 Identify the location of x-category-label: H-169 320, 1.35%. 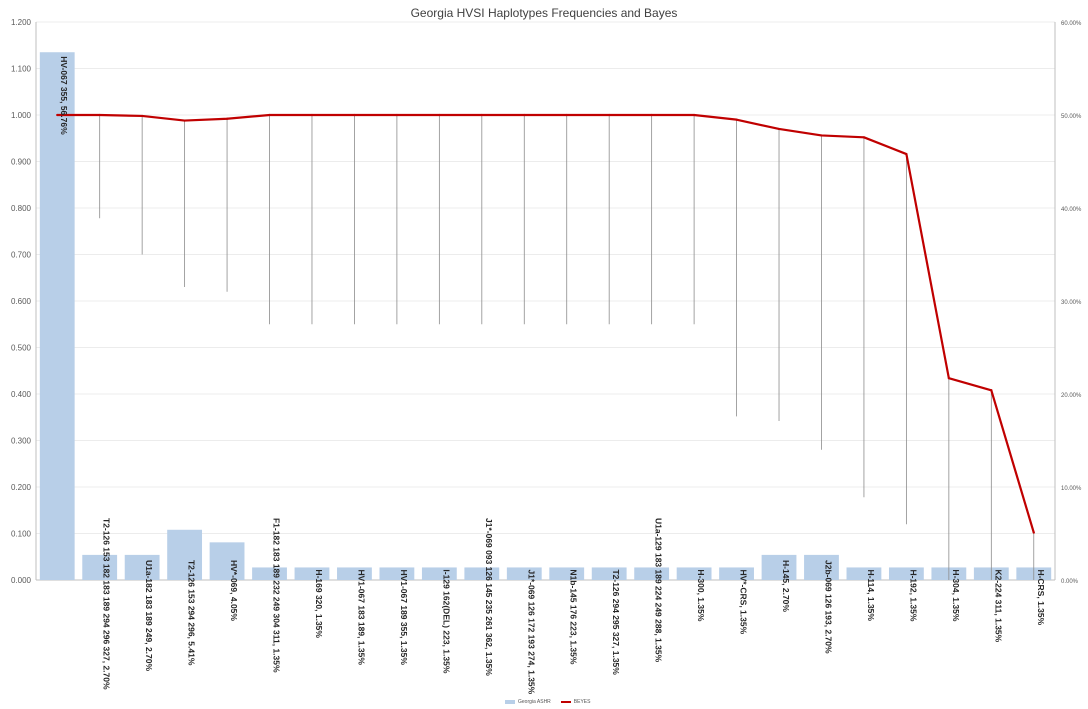
(319, 603).